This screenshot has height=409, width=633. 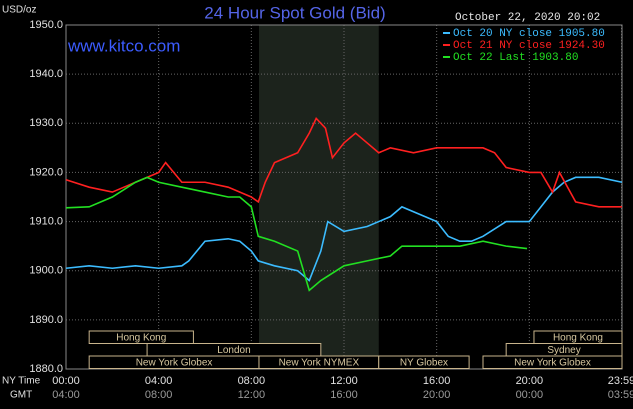 What do you see at coordinates (529, 34) in the screenshot?
I see `legend-label: Oct 20 NY close 1905.80` at bounding box center [529, 34].